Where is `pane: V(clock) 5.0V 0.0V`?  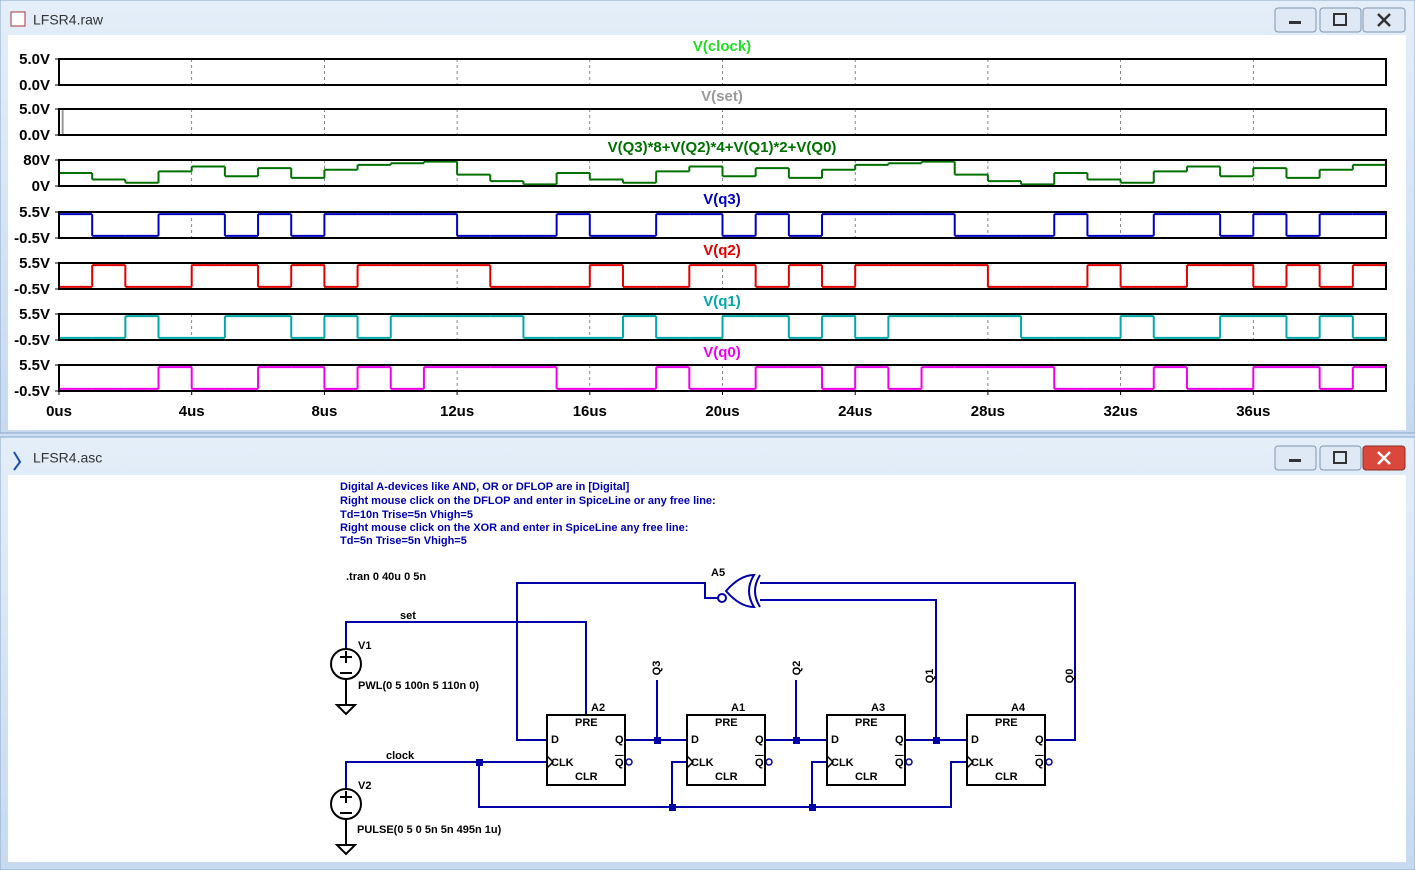
pane: V(clock) 5.0V 0.0V is located at coordinates (703, 66).